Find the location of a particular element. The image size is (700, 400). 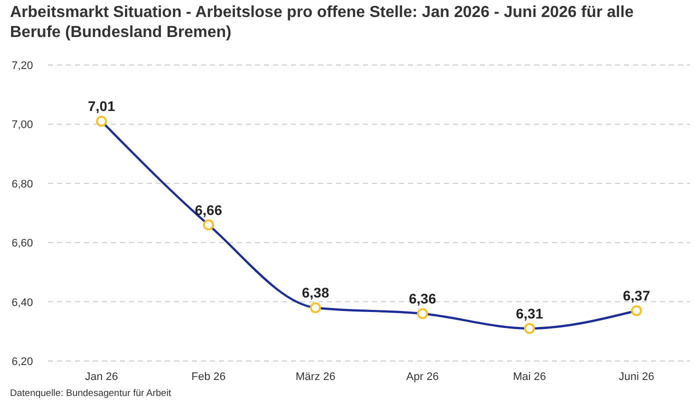

x-tick-label: März 26 is located at coordinates (316, 377).